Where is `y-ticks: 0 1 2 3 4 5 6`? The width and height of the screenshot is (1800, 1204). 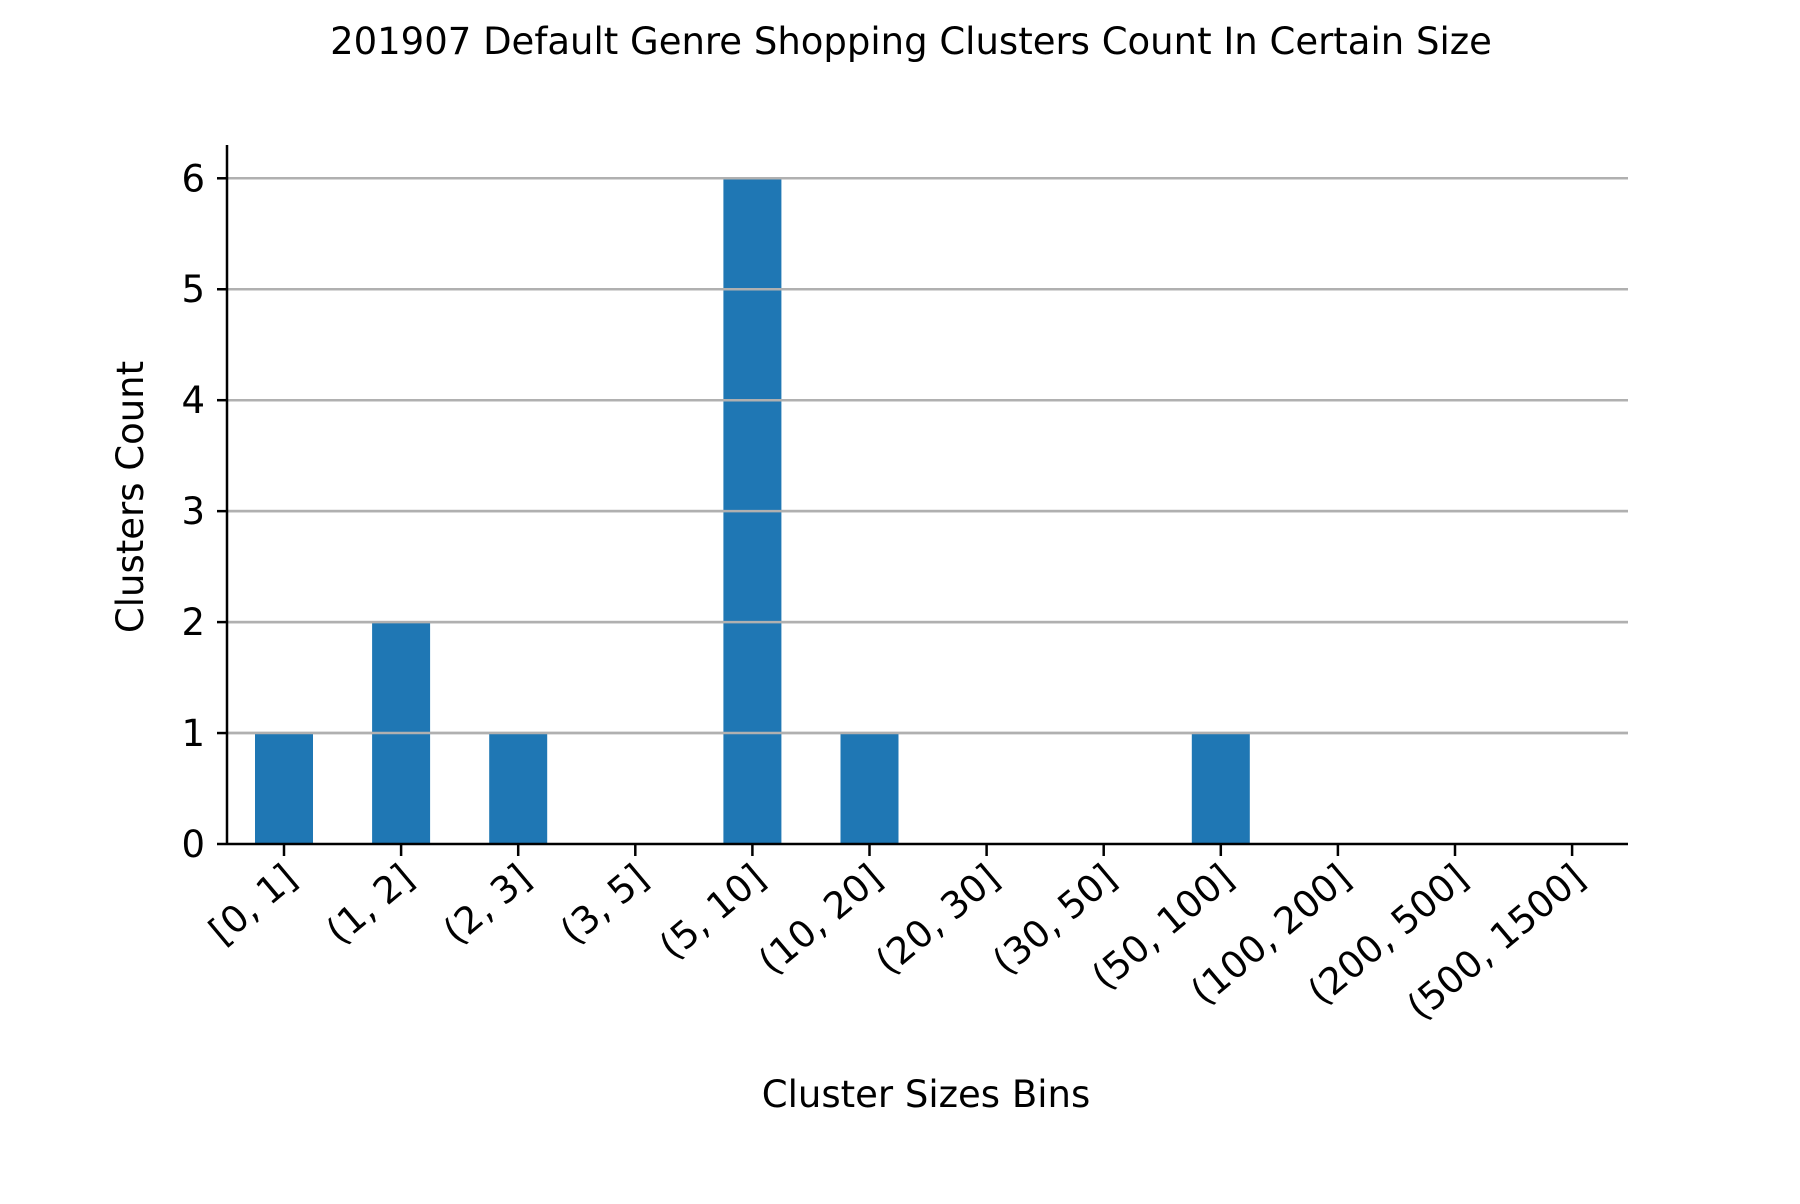
y-ticks: 0 1 2 3 4 5 6 is located at coordinates (204, 511).